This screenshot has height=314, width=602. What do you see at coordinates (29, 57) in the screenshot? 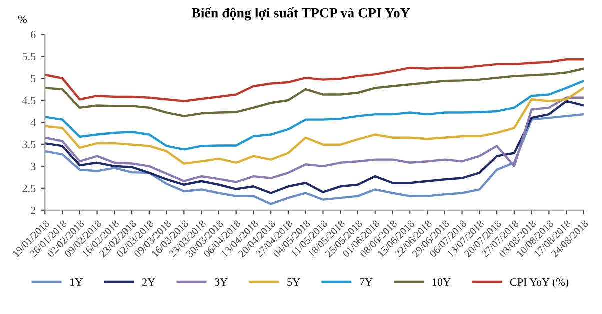
I see `y-tick-label: 5.5` at bounding box center [29, 57].